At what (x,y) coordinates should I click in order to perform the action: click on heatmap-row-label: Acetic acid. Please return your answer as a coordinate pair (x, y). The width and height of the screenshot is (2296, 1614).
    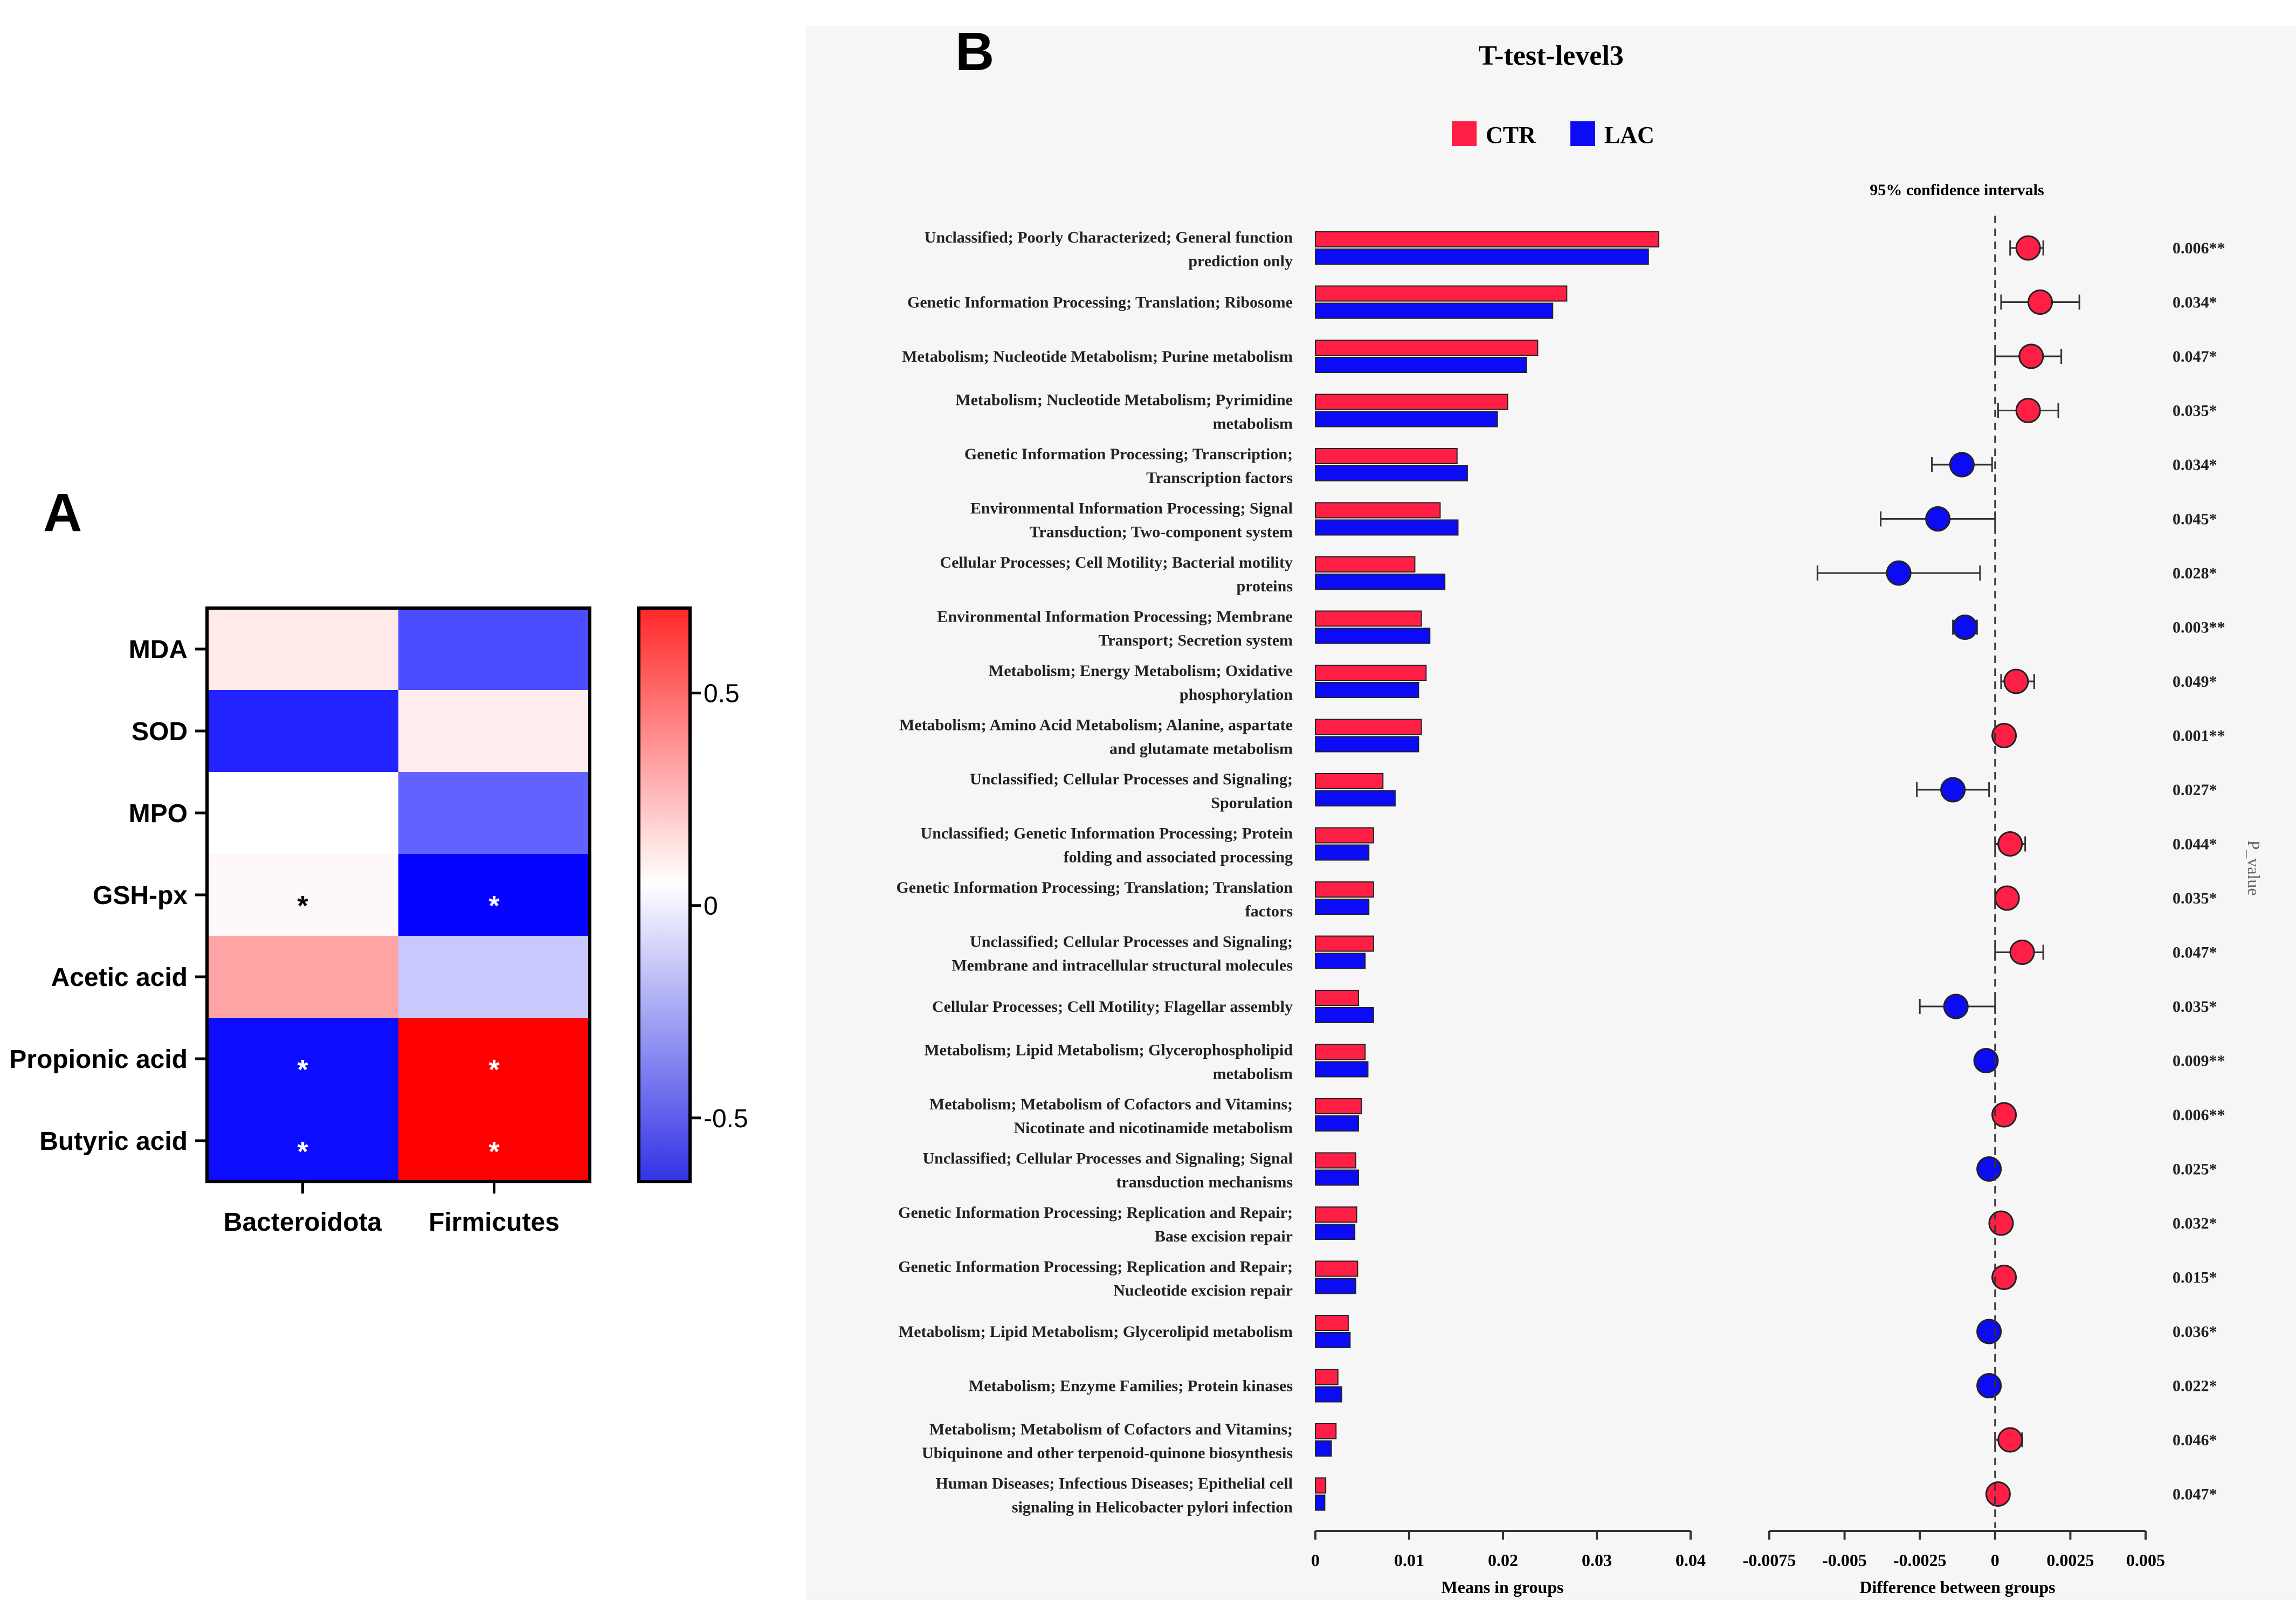
    Looking at the image, I should click on (119, 977).